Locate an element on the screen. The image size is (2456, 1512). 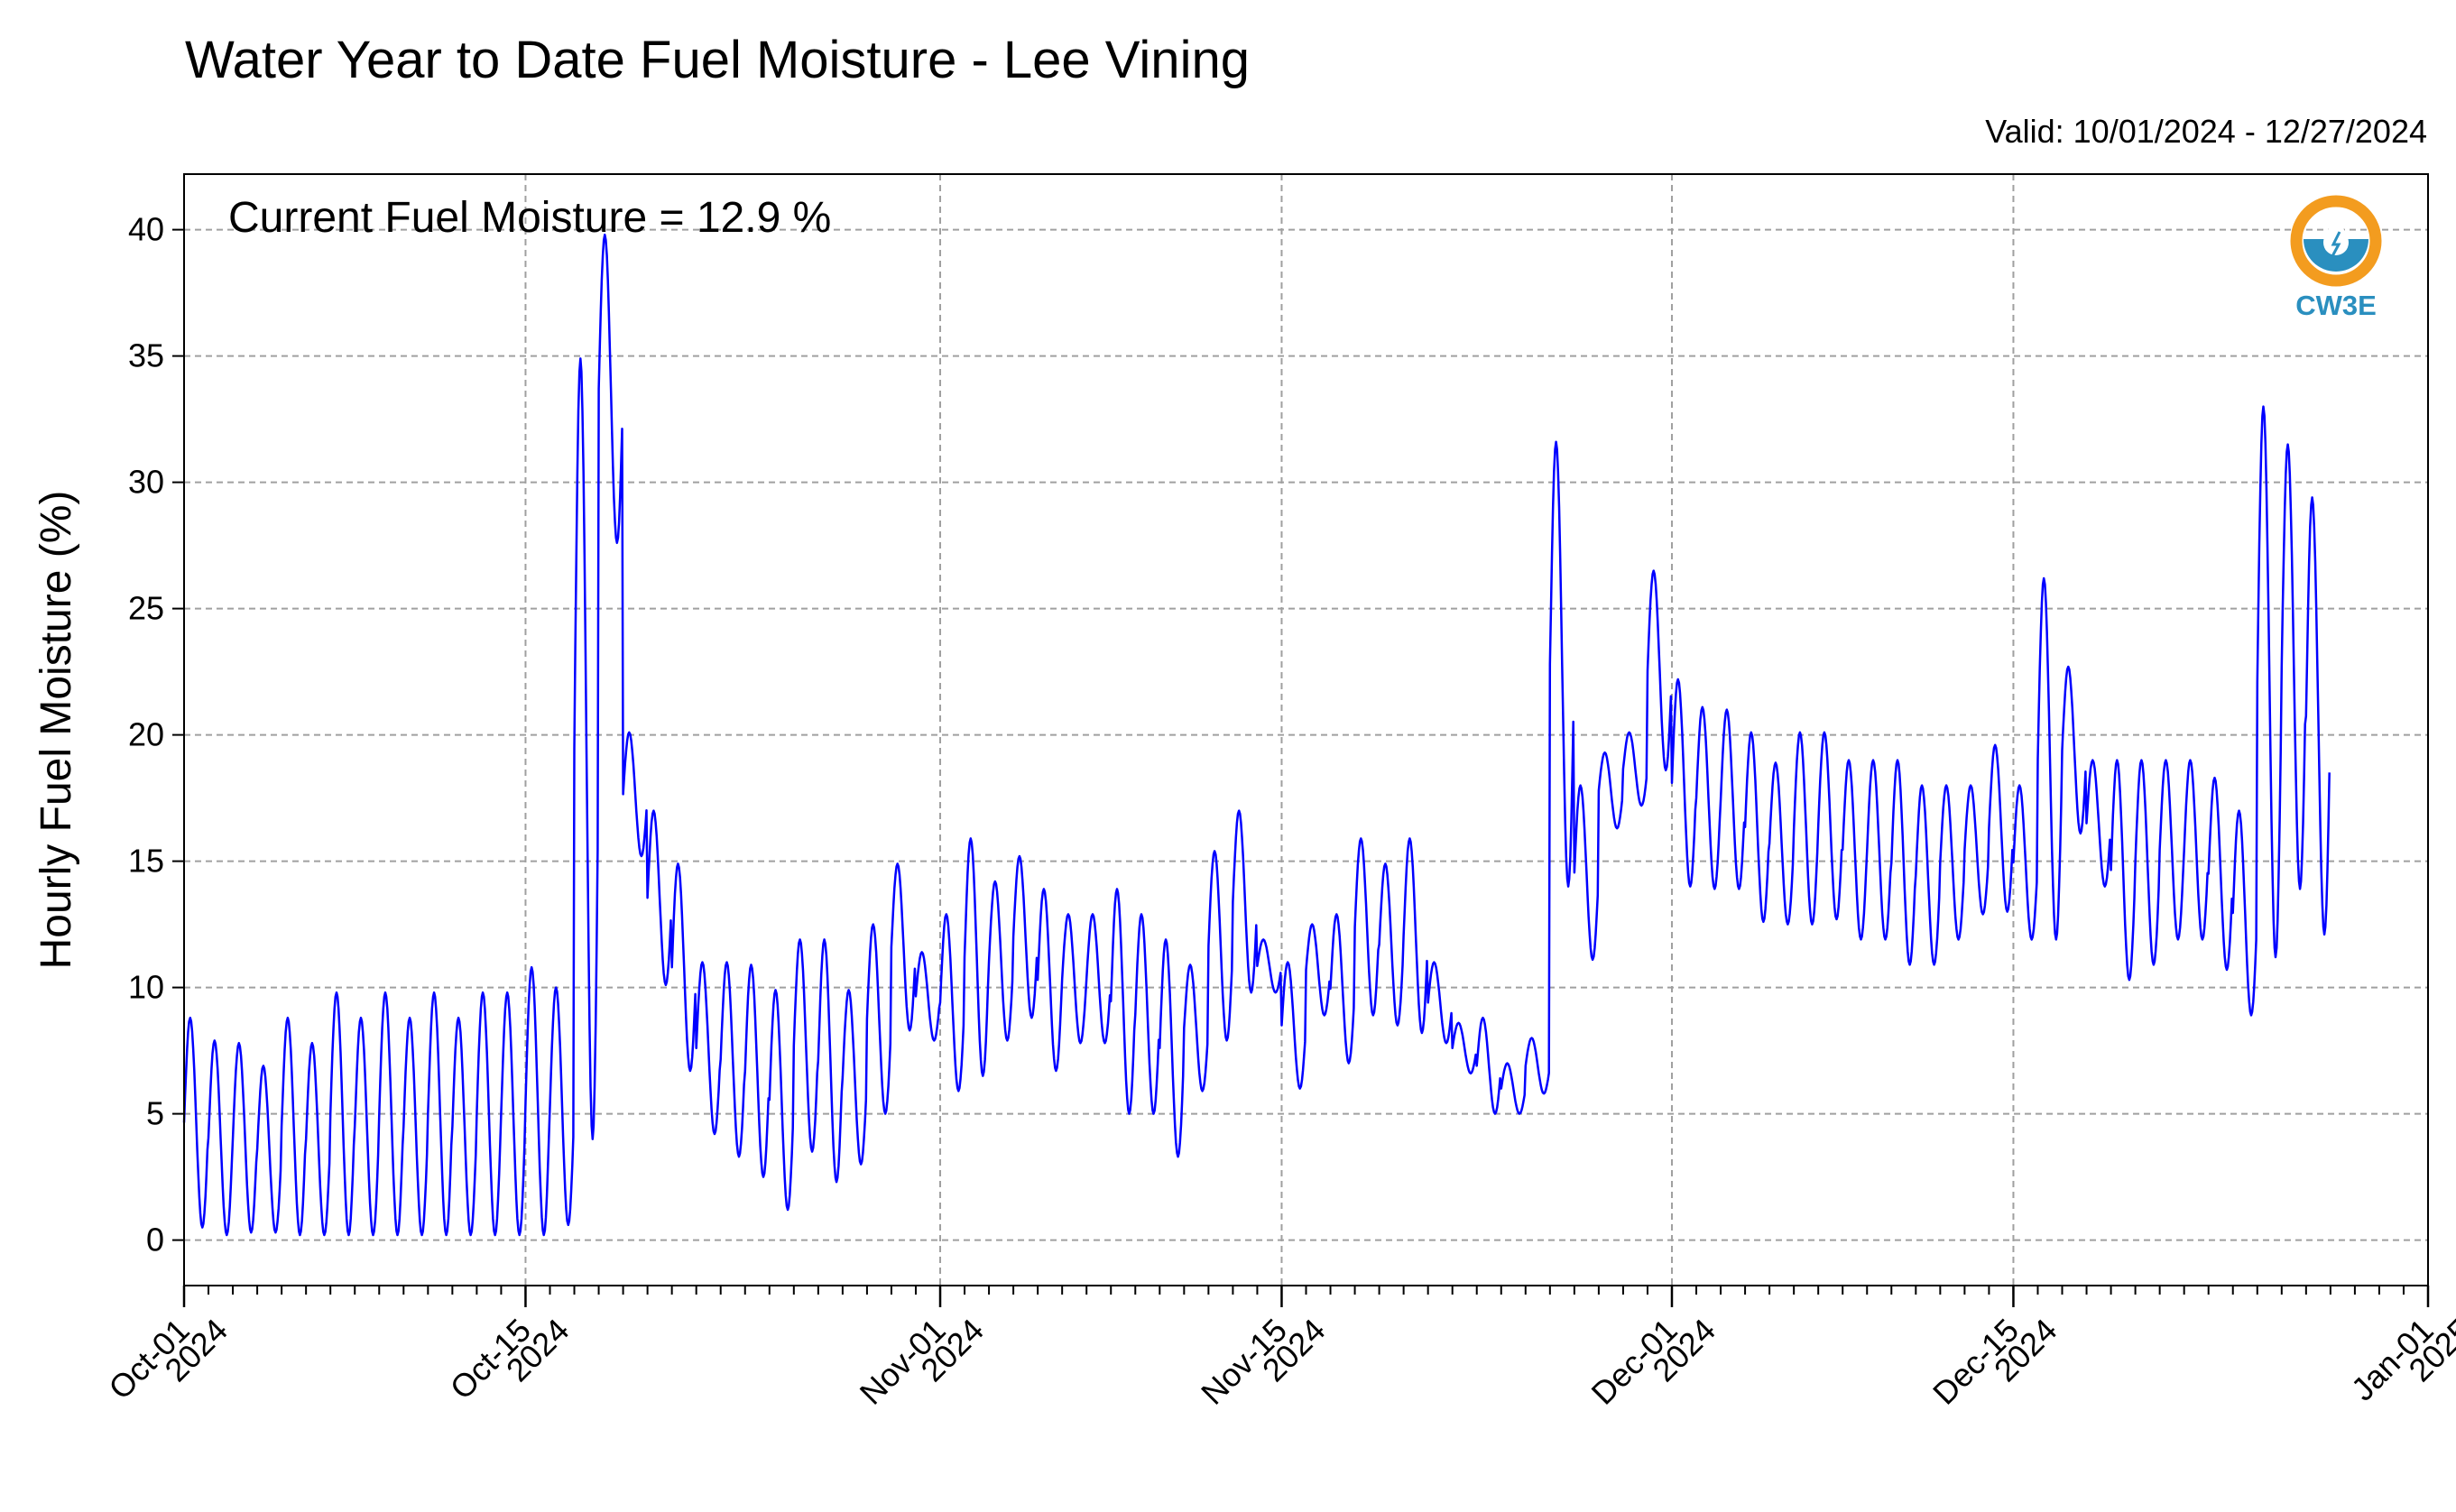
y-tick-label: 35 is located at coordinates (146, 355).